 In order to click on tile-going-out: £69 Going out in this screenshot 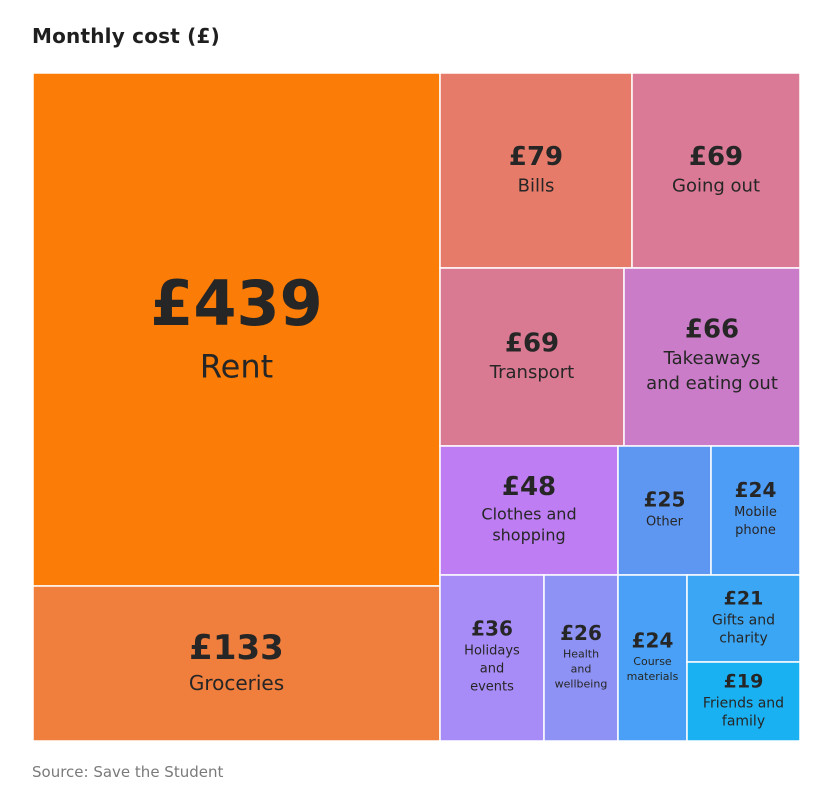, I will do `click(716, 170)`.